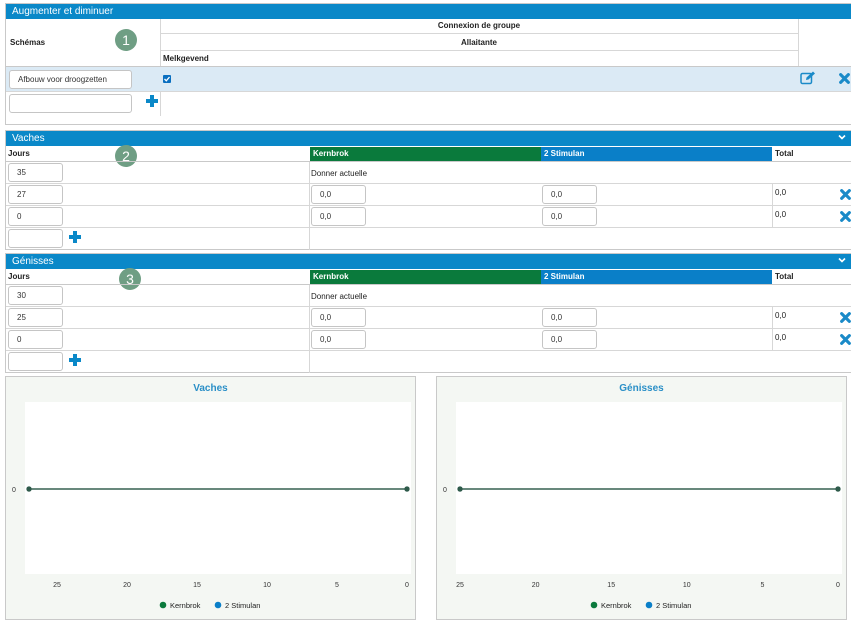 This screenshot has height=626, width=851. I want to click on melkgevend-checkbox, so click(167, 79).